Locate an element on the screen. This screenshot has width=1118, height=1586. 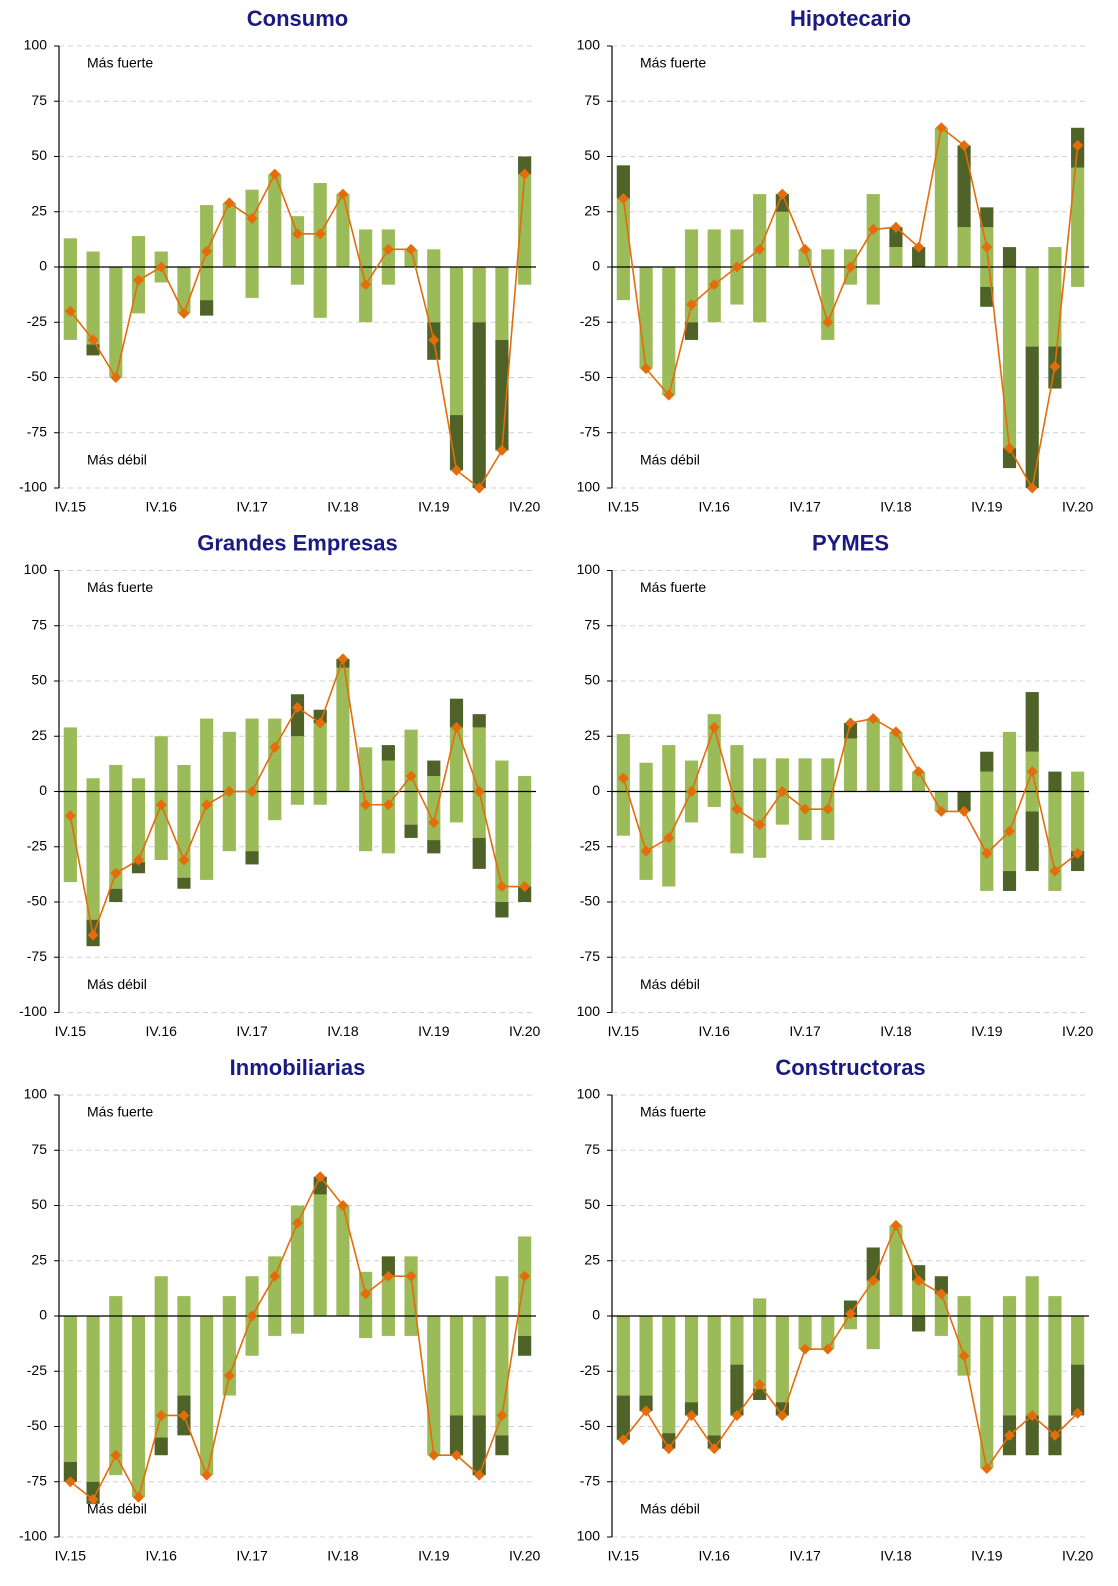
x-tick-label: IV.16 is located at coordinates (162, 1031).